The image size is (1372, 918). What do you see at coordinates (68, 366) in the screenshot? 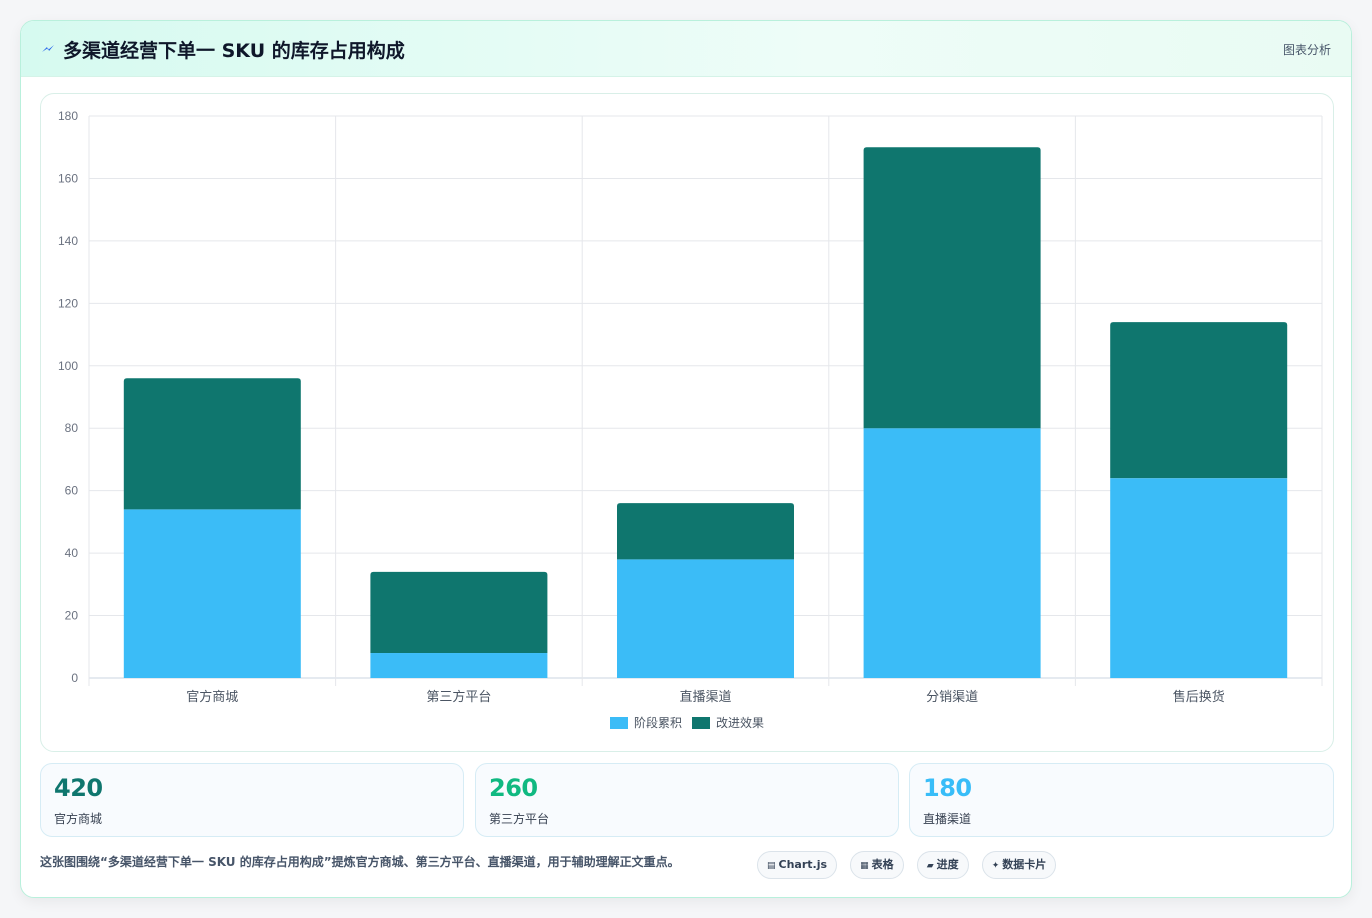
I see `y-tick-label: 100` at bounding box center [68, 366].